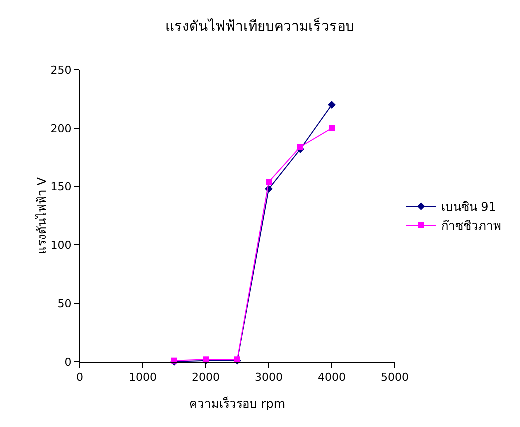 This screenshot has width=520, height=427. I want to click on x-tick-label: 5000, so click(395, 377).